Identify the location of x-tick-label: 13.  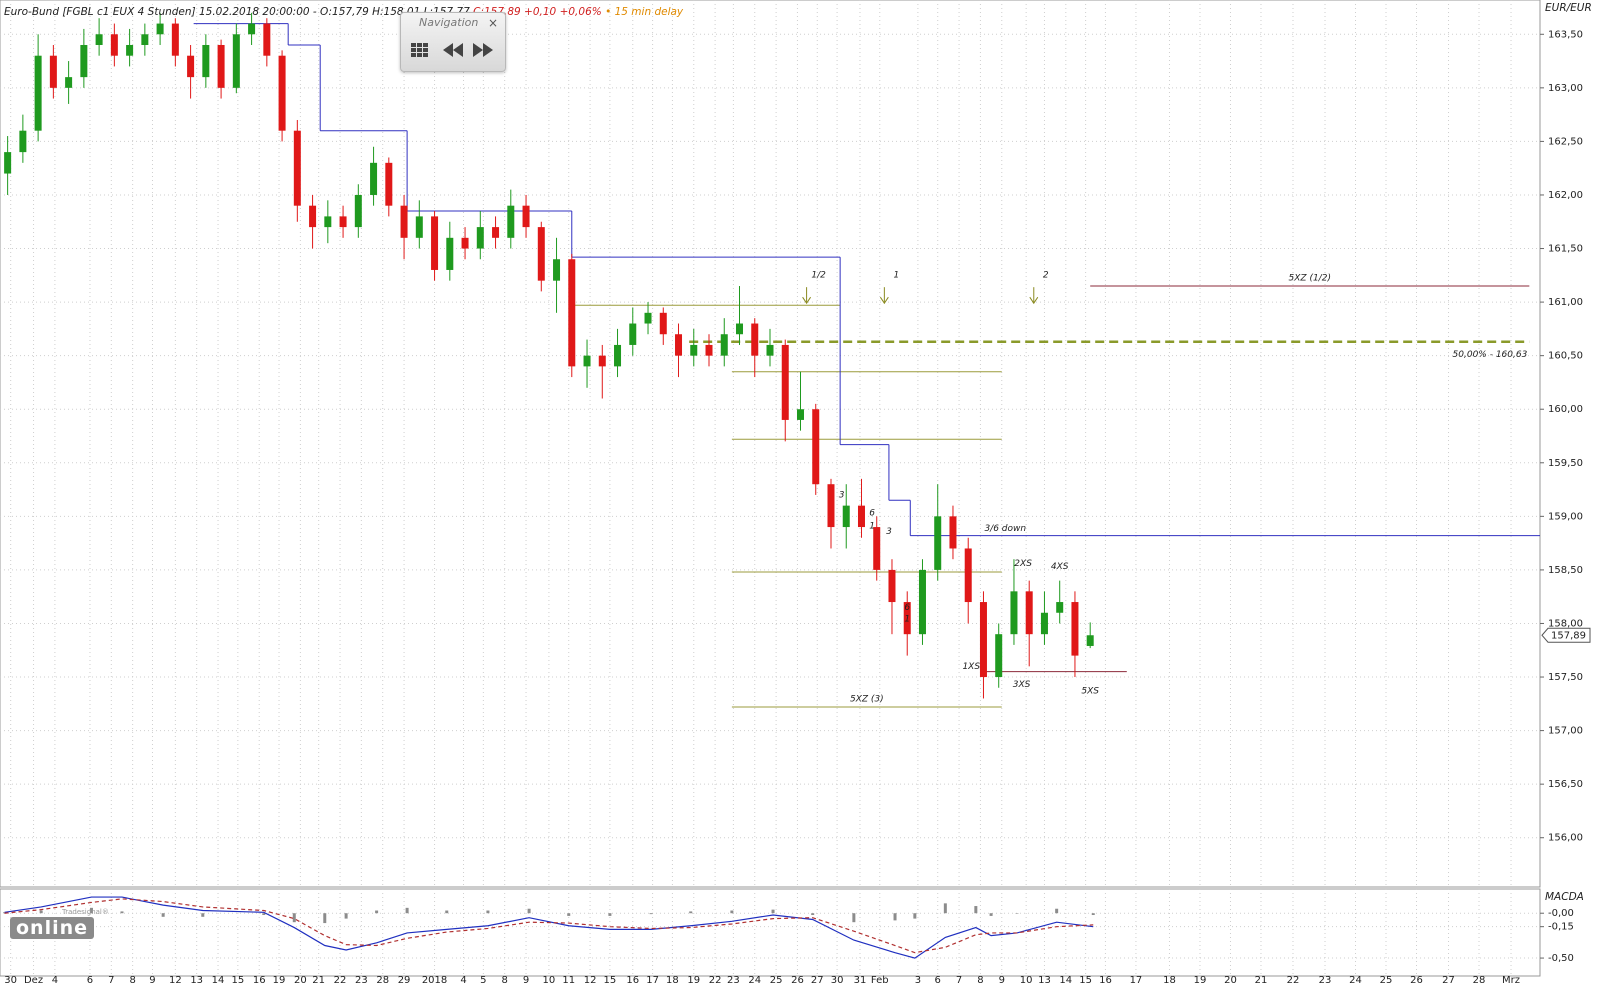
(196, 980).